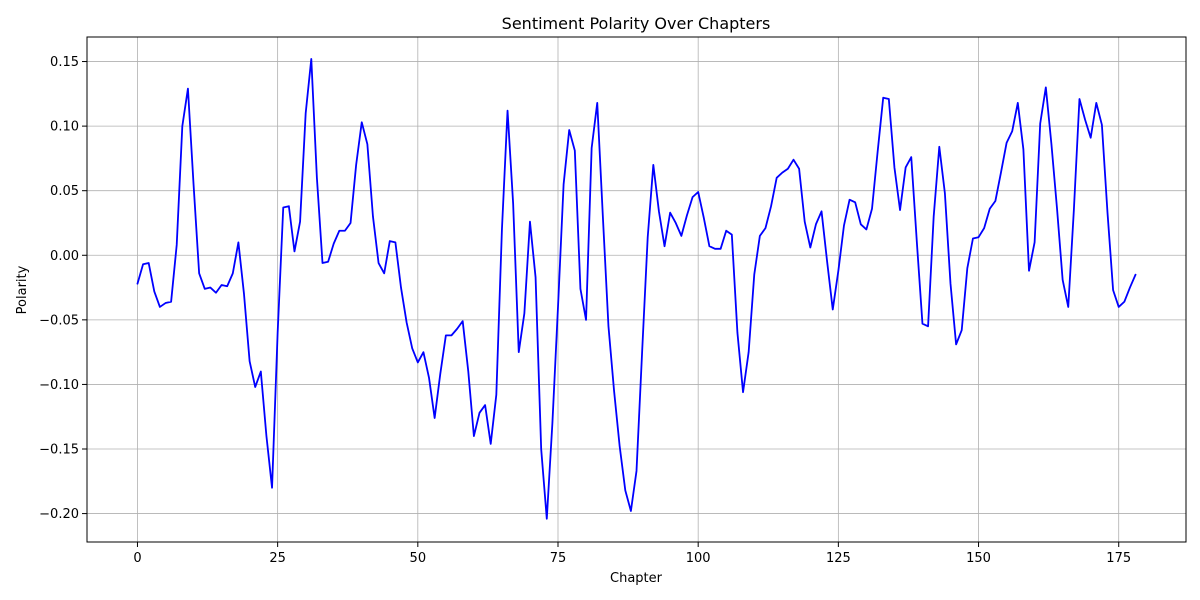 This screenshot has height=600, width=1200. Describe the element at coordinates (277, 558) in the screenshot. I see `x-tick-label: 25` at that location.